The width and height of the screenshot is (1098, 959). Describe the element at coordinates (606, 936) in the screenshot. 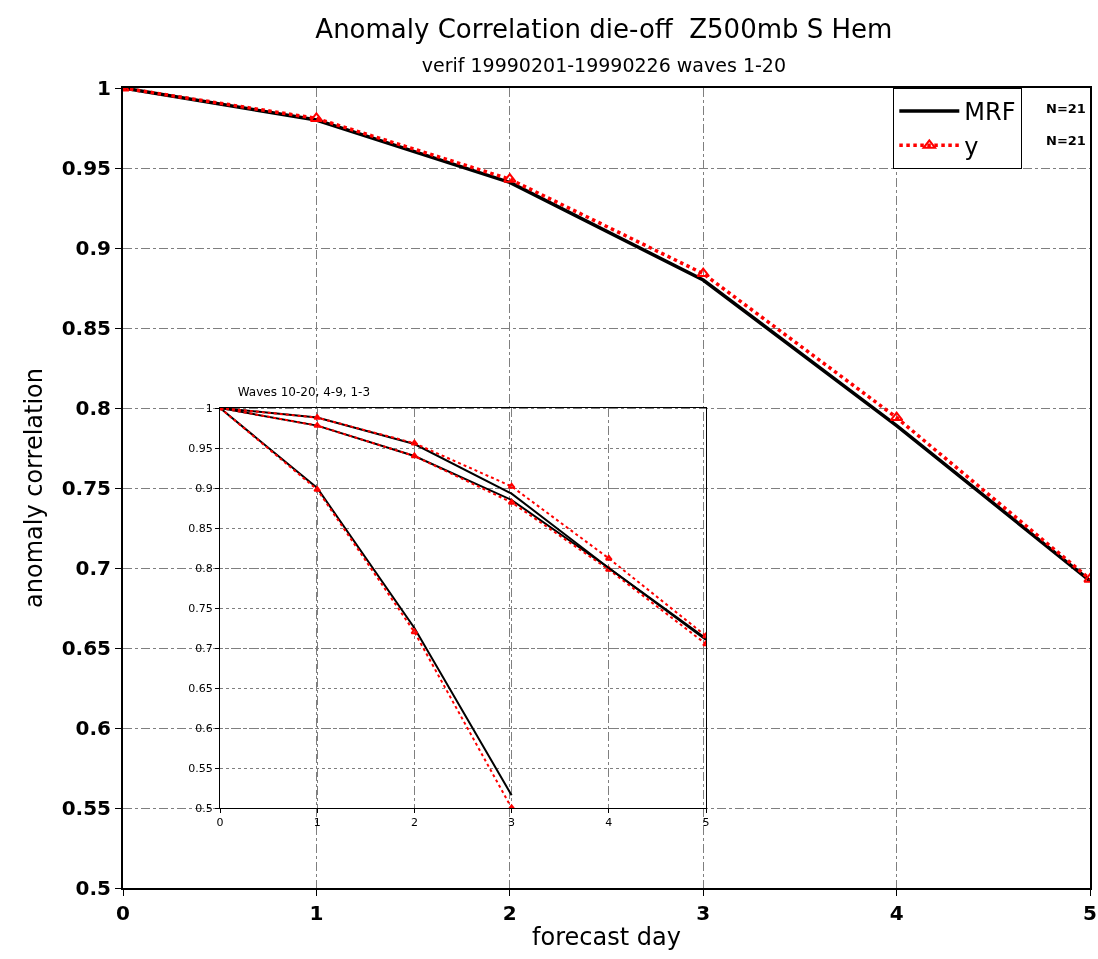

I see `x-axis-title: forecast day` at that location.